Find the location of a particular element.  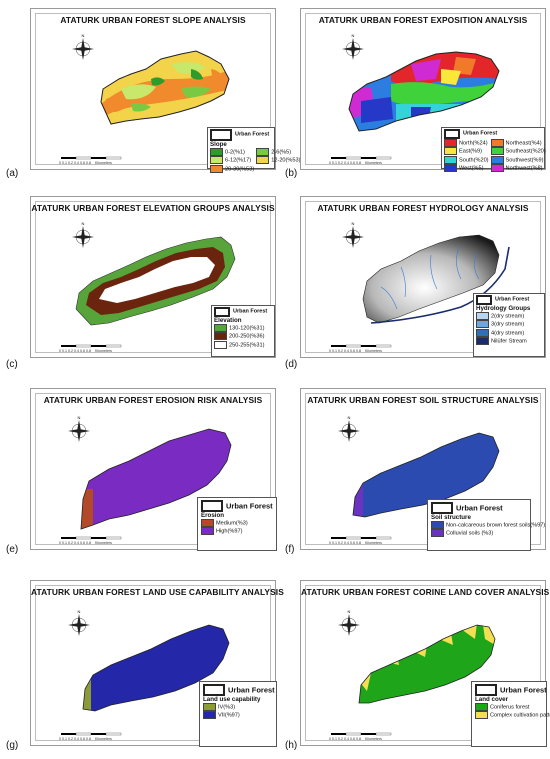

legend-item: 2-6(%5) is located at coordinates (278, 152).